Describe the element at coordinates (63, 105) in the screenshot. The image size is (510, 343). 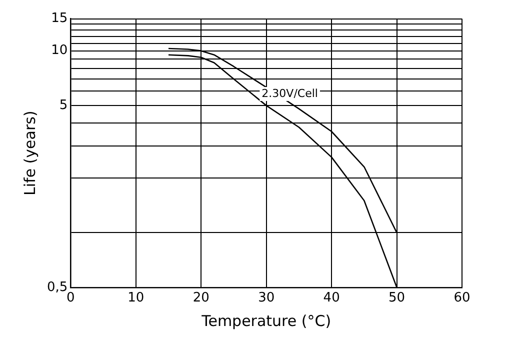
I see `y-tick-label: 5` at that location.